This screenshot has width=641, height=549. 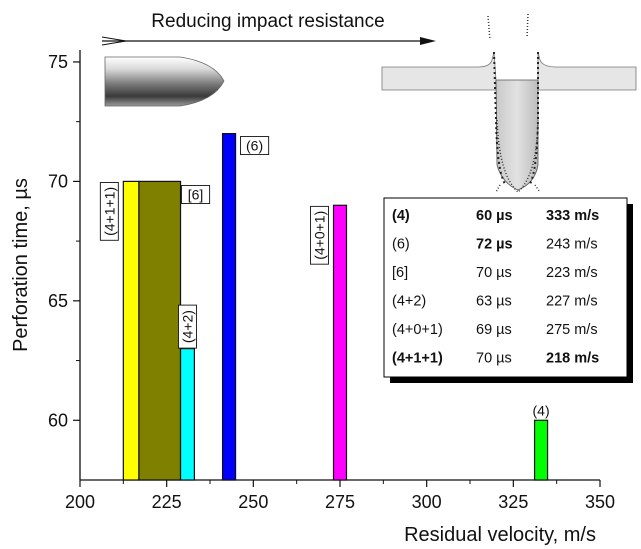 I want to click on label-4-2: (4+2), so click(x=187, y=326).